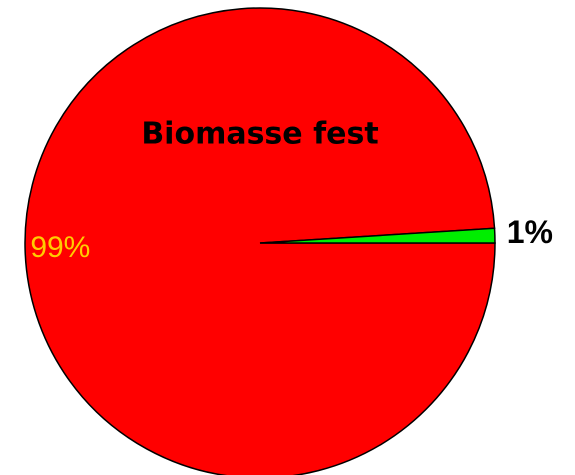 This screenshot has height=475, width=575. What do you see at coordinates (377, 235) in the screenshot?
I see `pie-slice` at bounding box center [377, 235].